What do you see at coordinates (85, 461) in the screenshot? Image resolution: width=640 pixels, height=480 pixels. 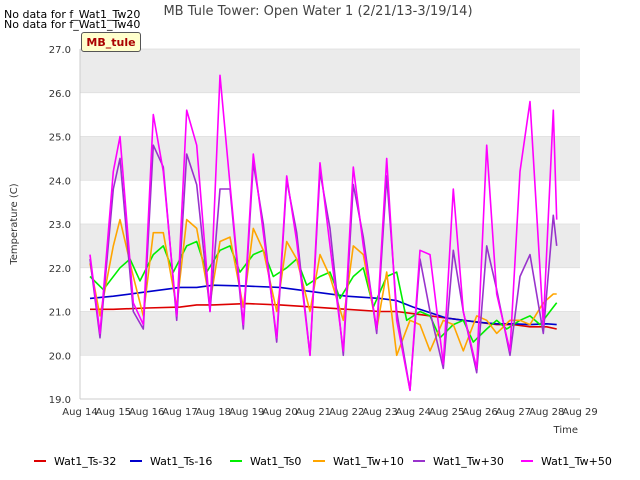 I see `legend-label: Wat1_Ts-32` at bounding box center [85, 461].